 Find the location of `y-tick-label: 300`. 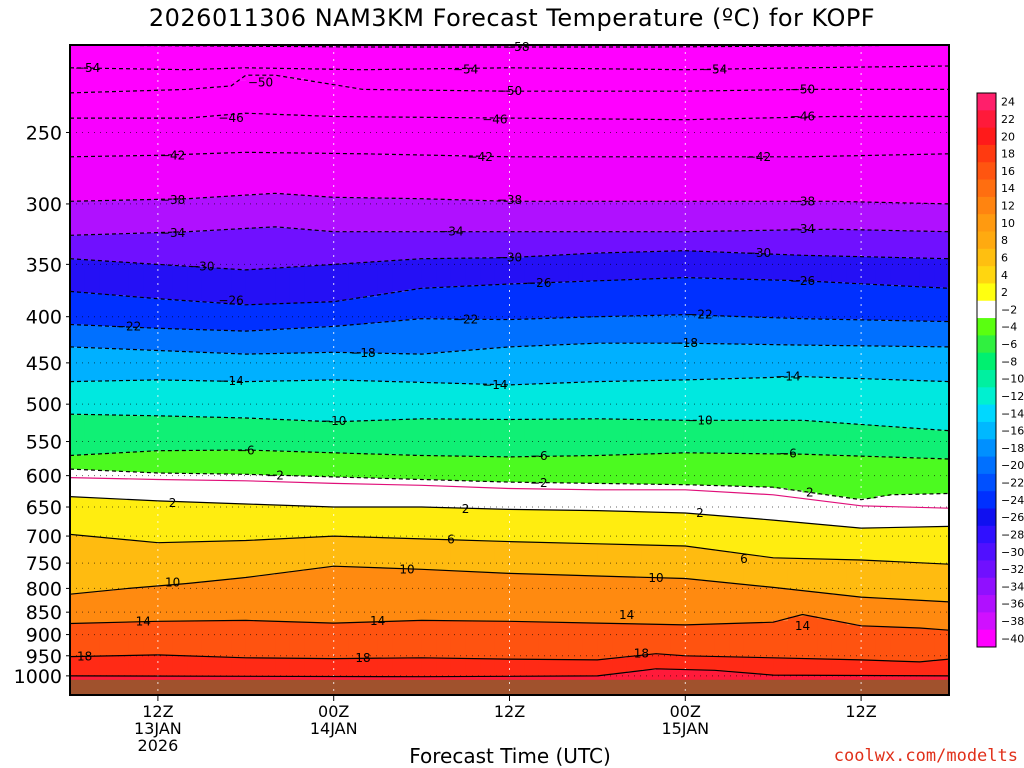

y-tick-label: 300 is located at coordinates (44, 205).